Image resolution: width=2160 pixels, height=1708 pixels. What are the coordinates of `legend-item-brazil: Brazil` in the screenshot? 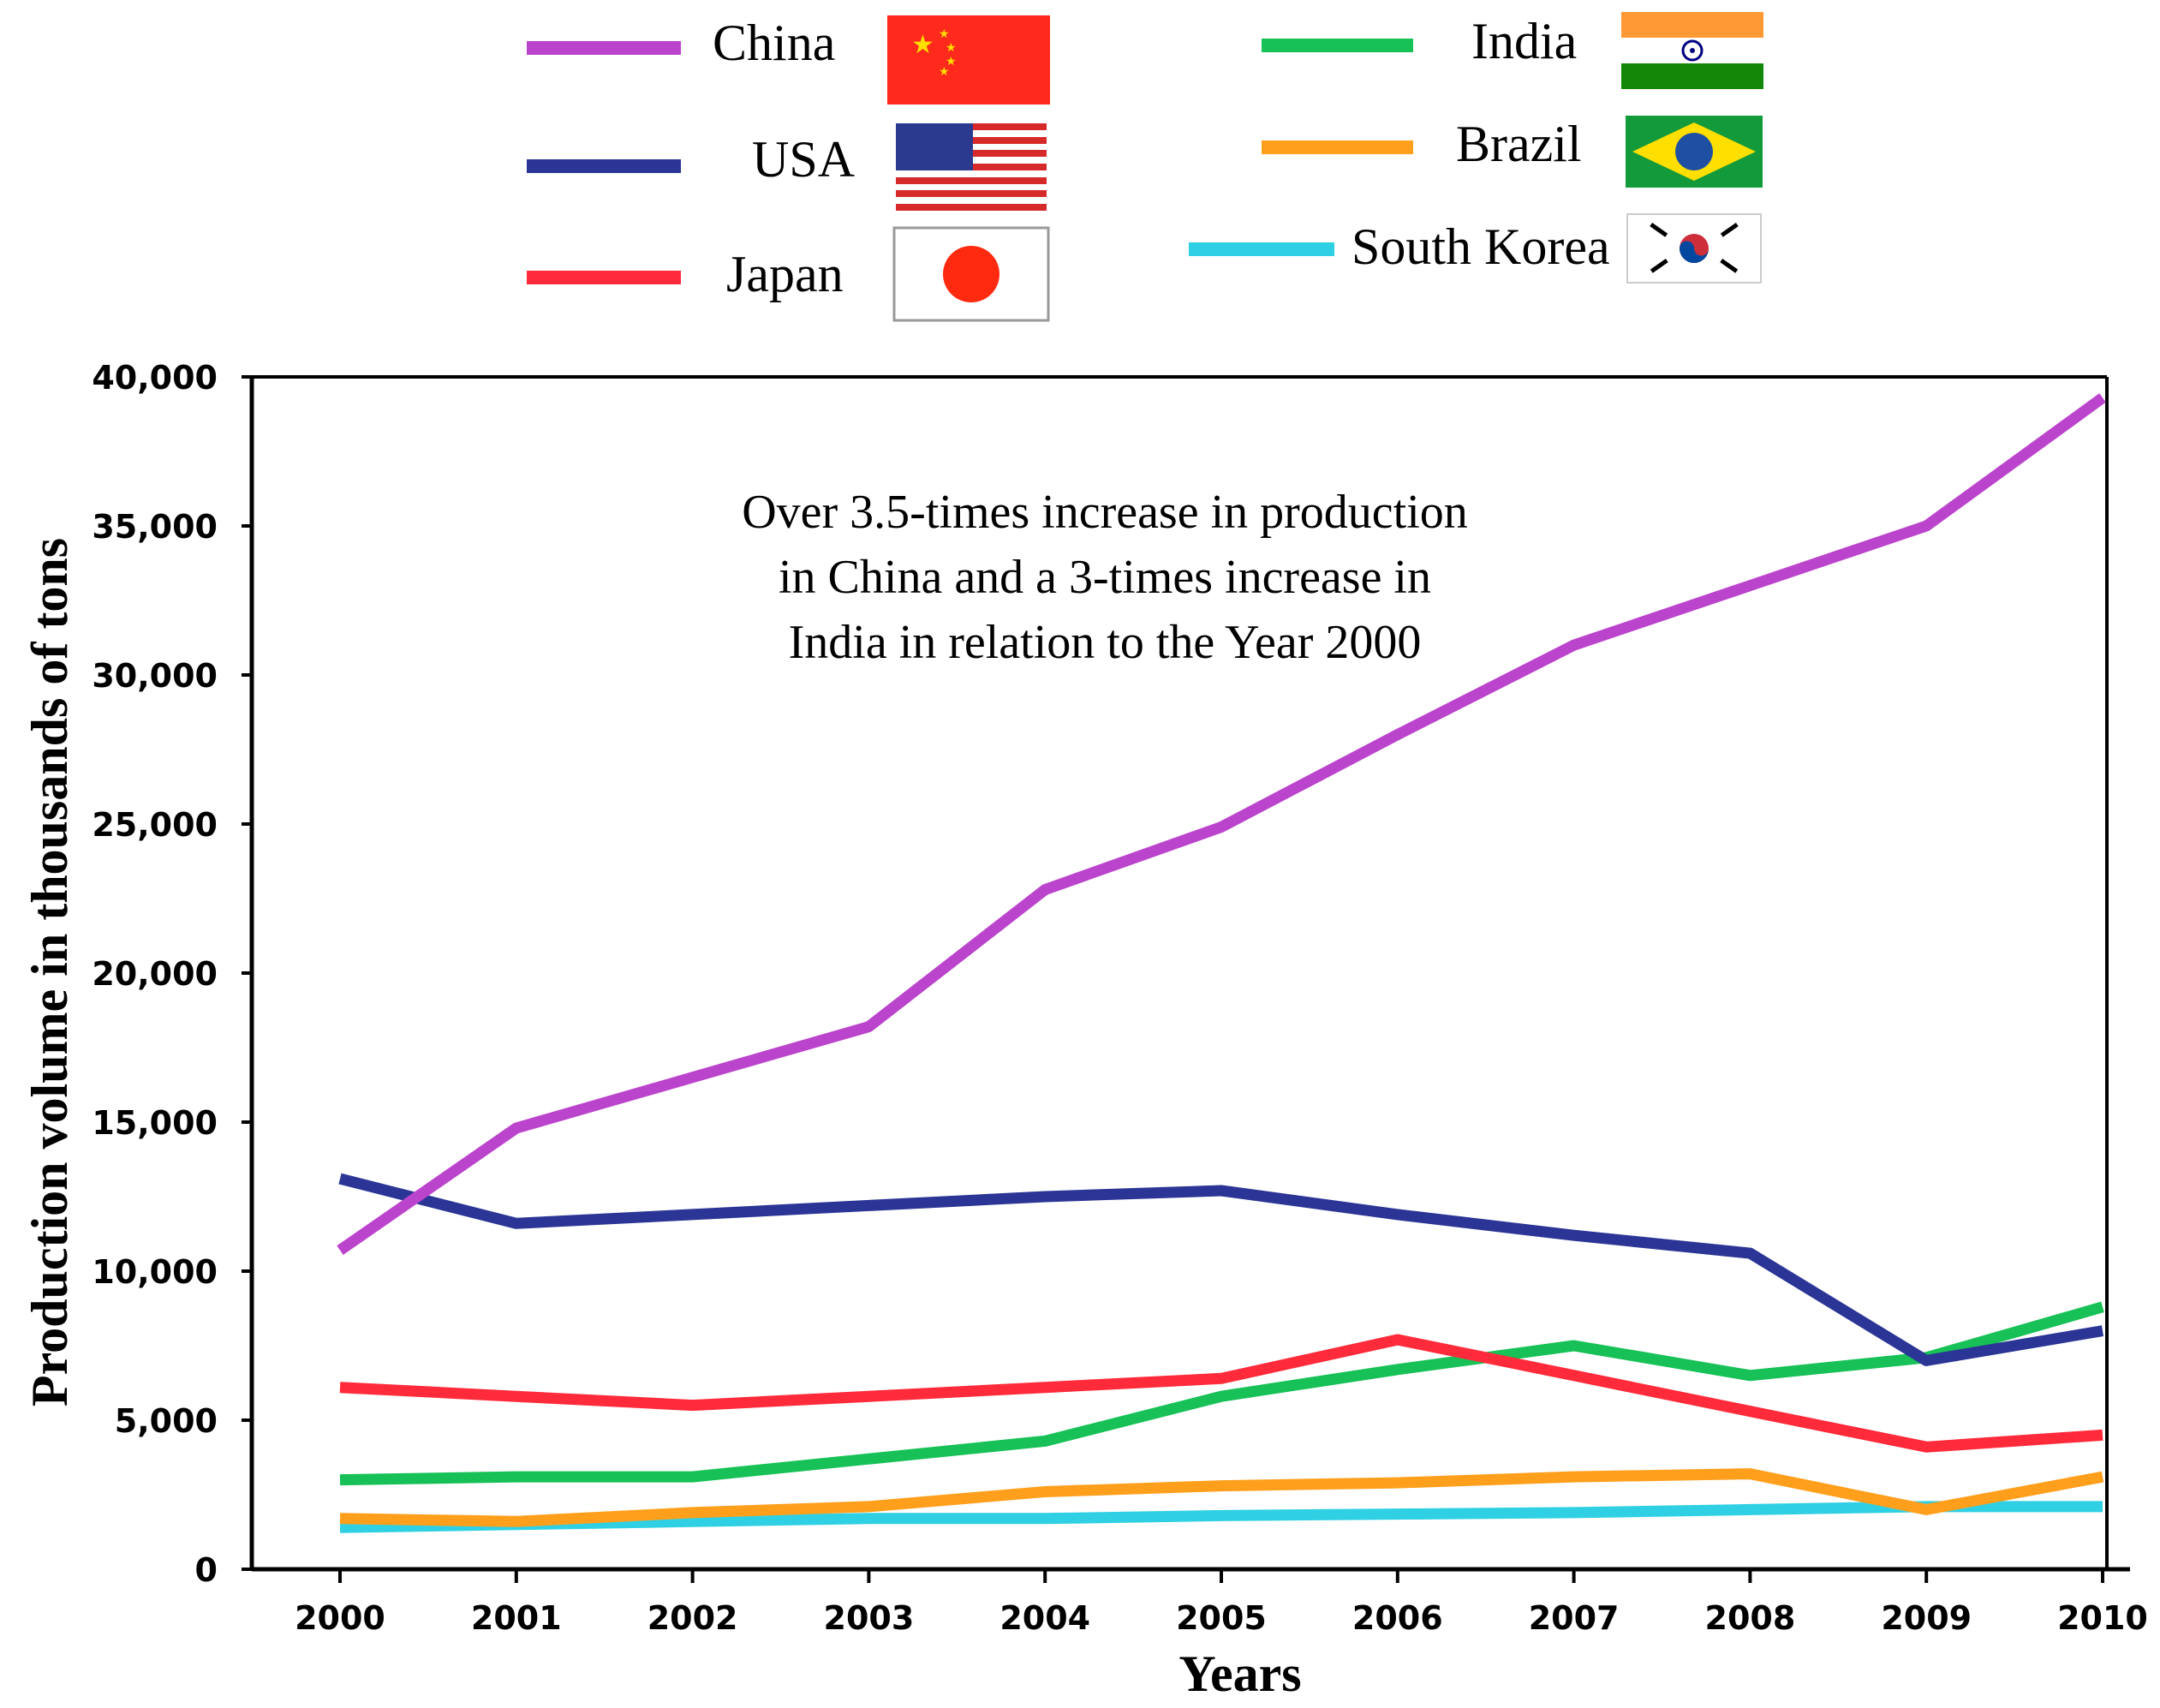 It's located at (1512, 152).